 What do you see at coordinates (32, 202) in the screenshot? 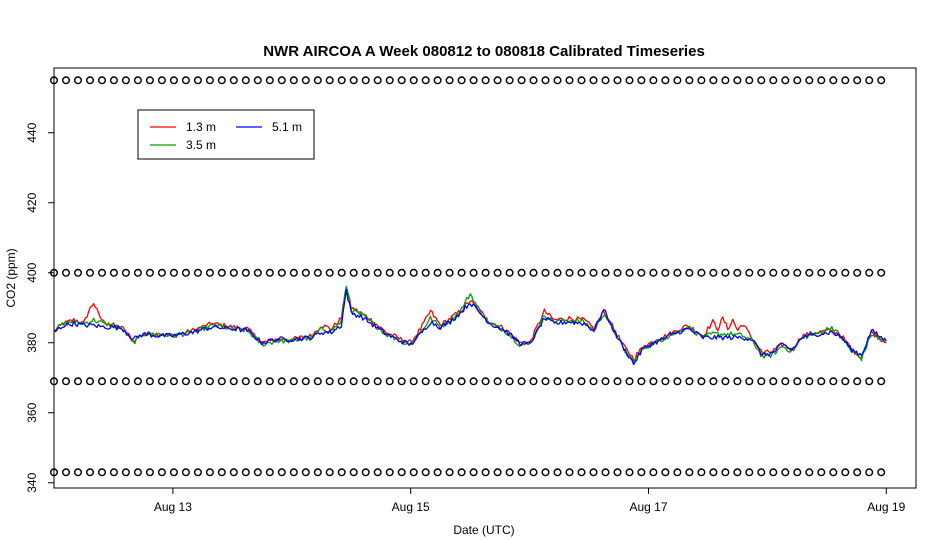
I see `y-tick-label-4: 420` at bounding box center [32, 202].